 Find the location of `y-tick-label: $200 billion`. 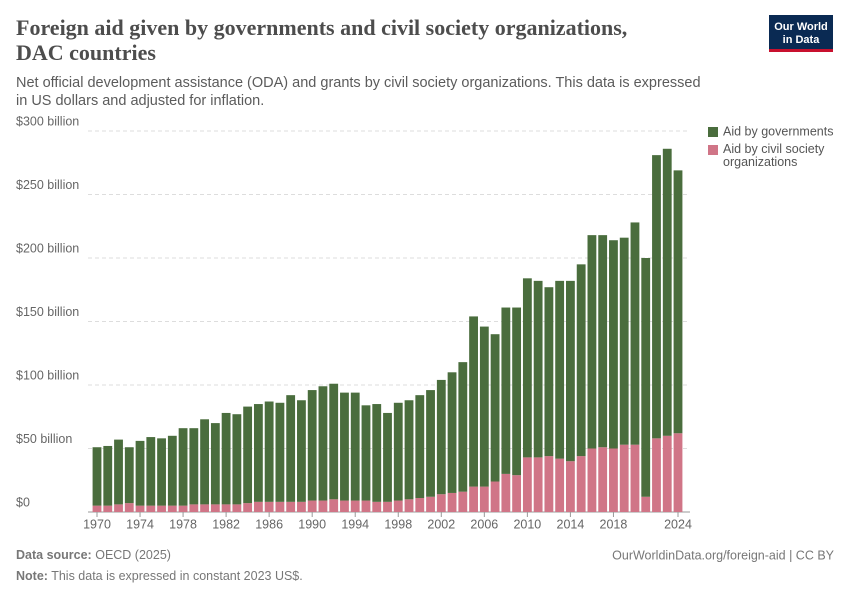

y-tick-label: $200 billion is located at coordinates (47, 248).